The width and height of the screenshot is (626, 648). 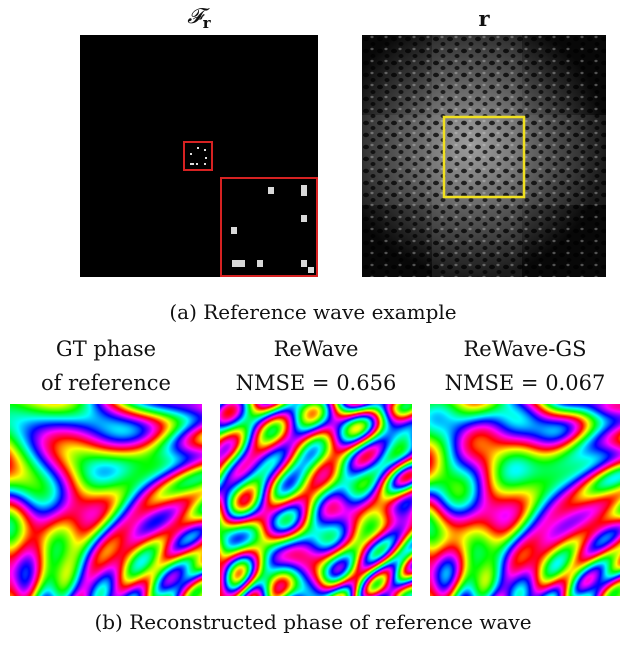 I want to click on fourier-subscript: r, so click(x=206, y=23).